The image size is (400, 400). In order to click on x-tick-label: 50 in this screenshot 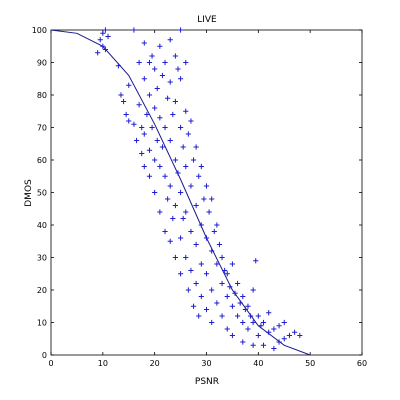, I will do `click(310, 363)`.